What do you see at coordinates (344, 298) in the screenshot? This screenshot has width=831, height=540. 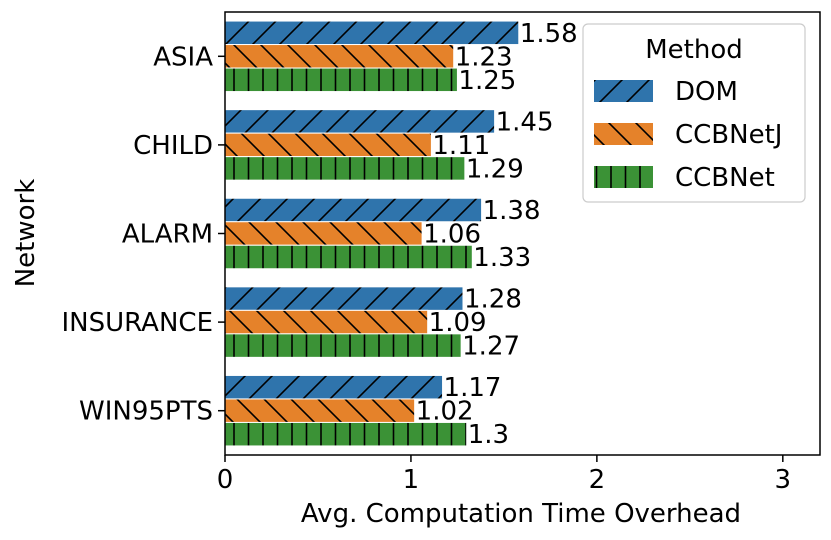 I see `bar-dom-insurance` at bounding box center [344, 298].